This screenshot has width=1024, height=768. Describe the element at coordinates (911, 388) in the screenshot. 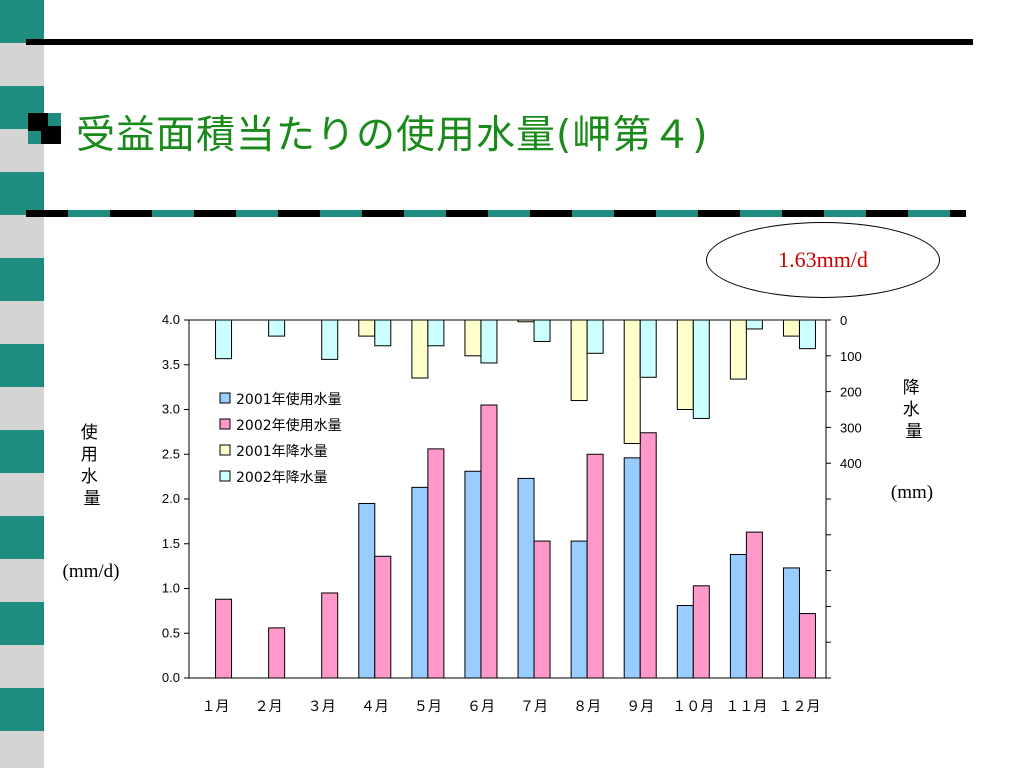

I see `right-axis-title-char: 降` at that location.